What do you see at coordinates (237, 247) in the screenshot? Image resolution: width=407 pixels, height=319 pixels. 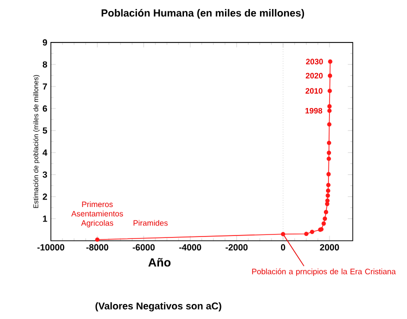 I see `x-tick-label: -2000` at bounding box center [237, 247].